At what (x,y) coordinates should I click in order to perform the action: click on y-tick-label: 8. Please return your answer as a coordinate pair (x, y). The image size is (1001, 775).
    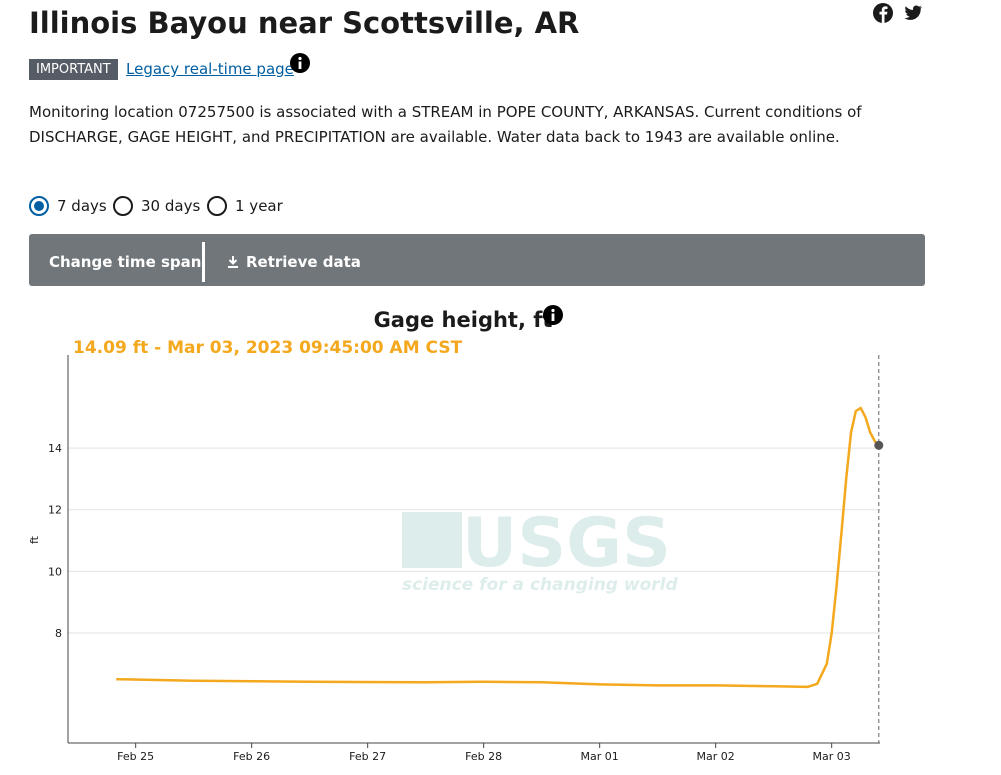
    Looking at the image, I should click on (58, 633).